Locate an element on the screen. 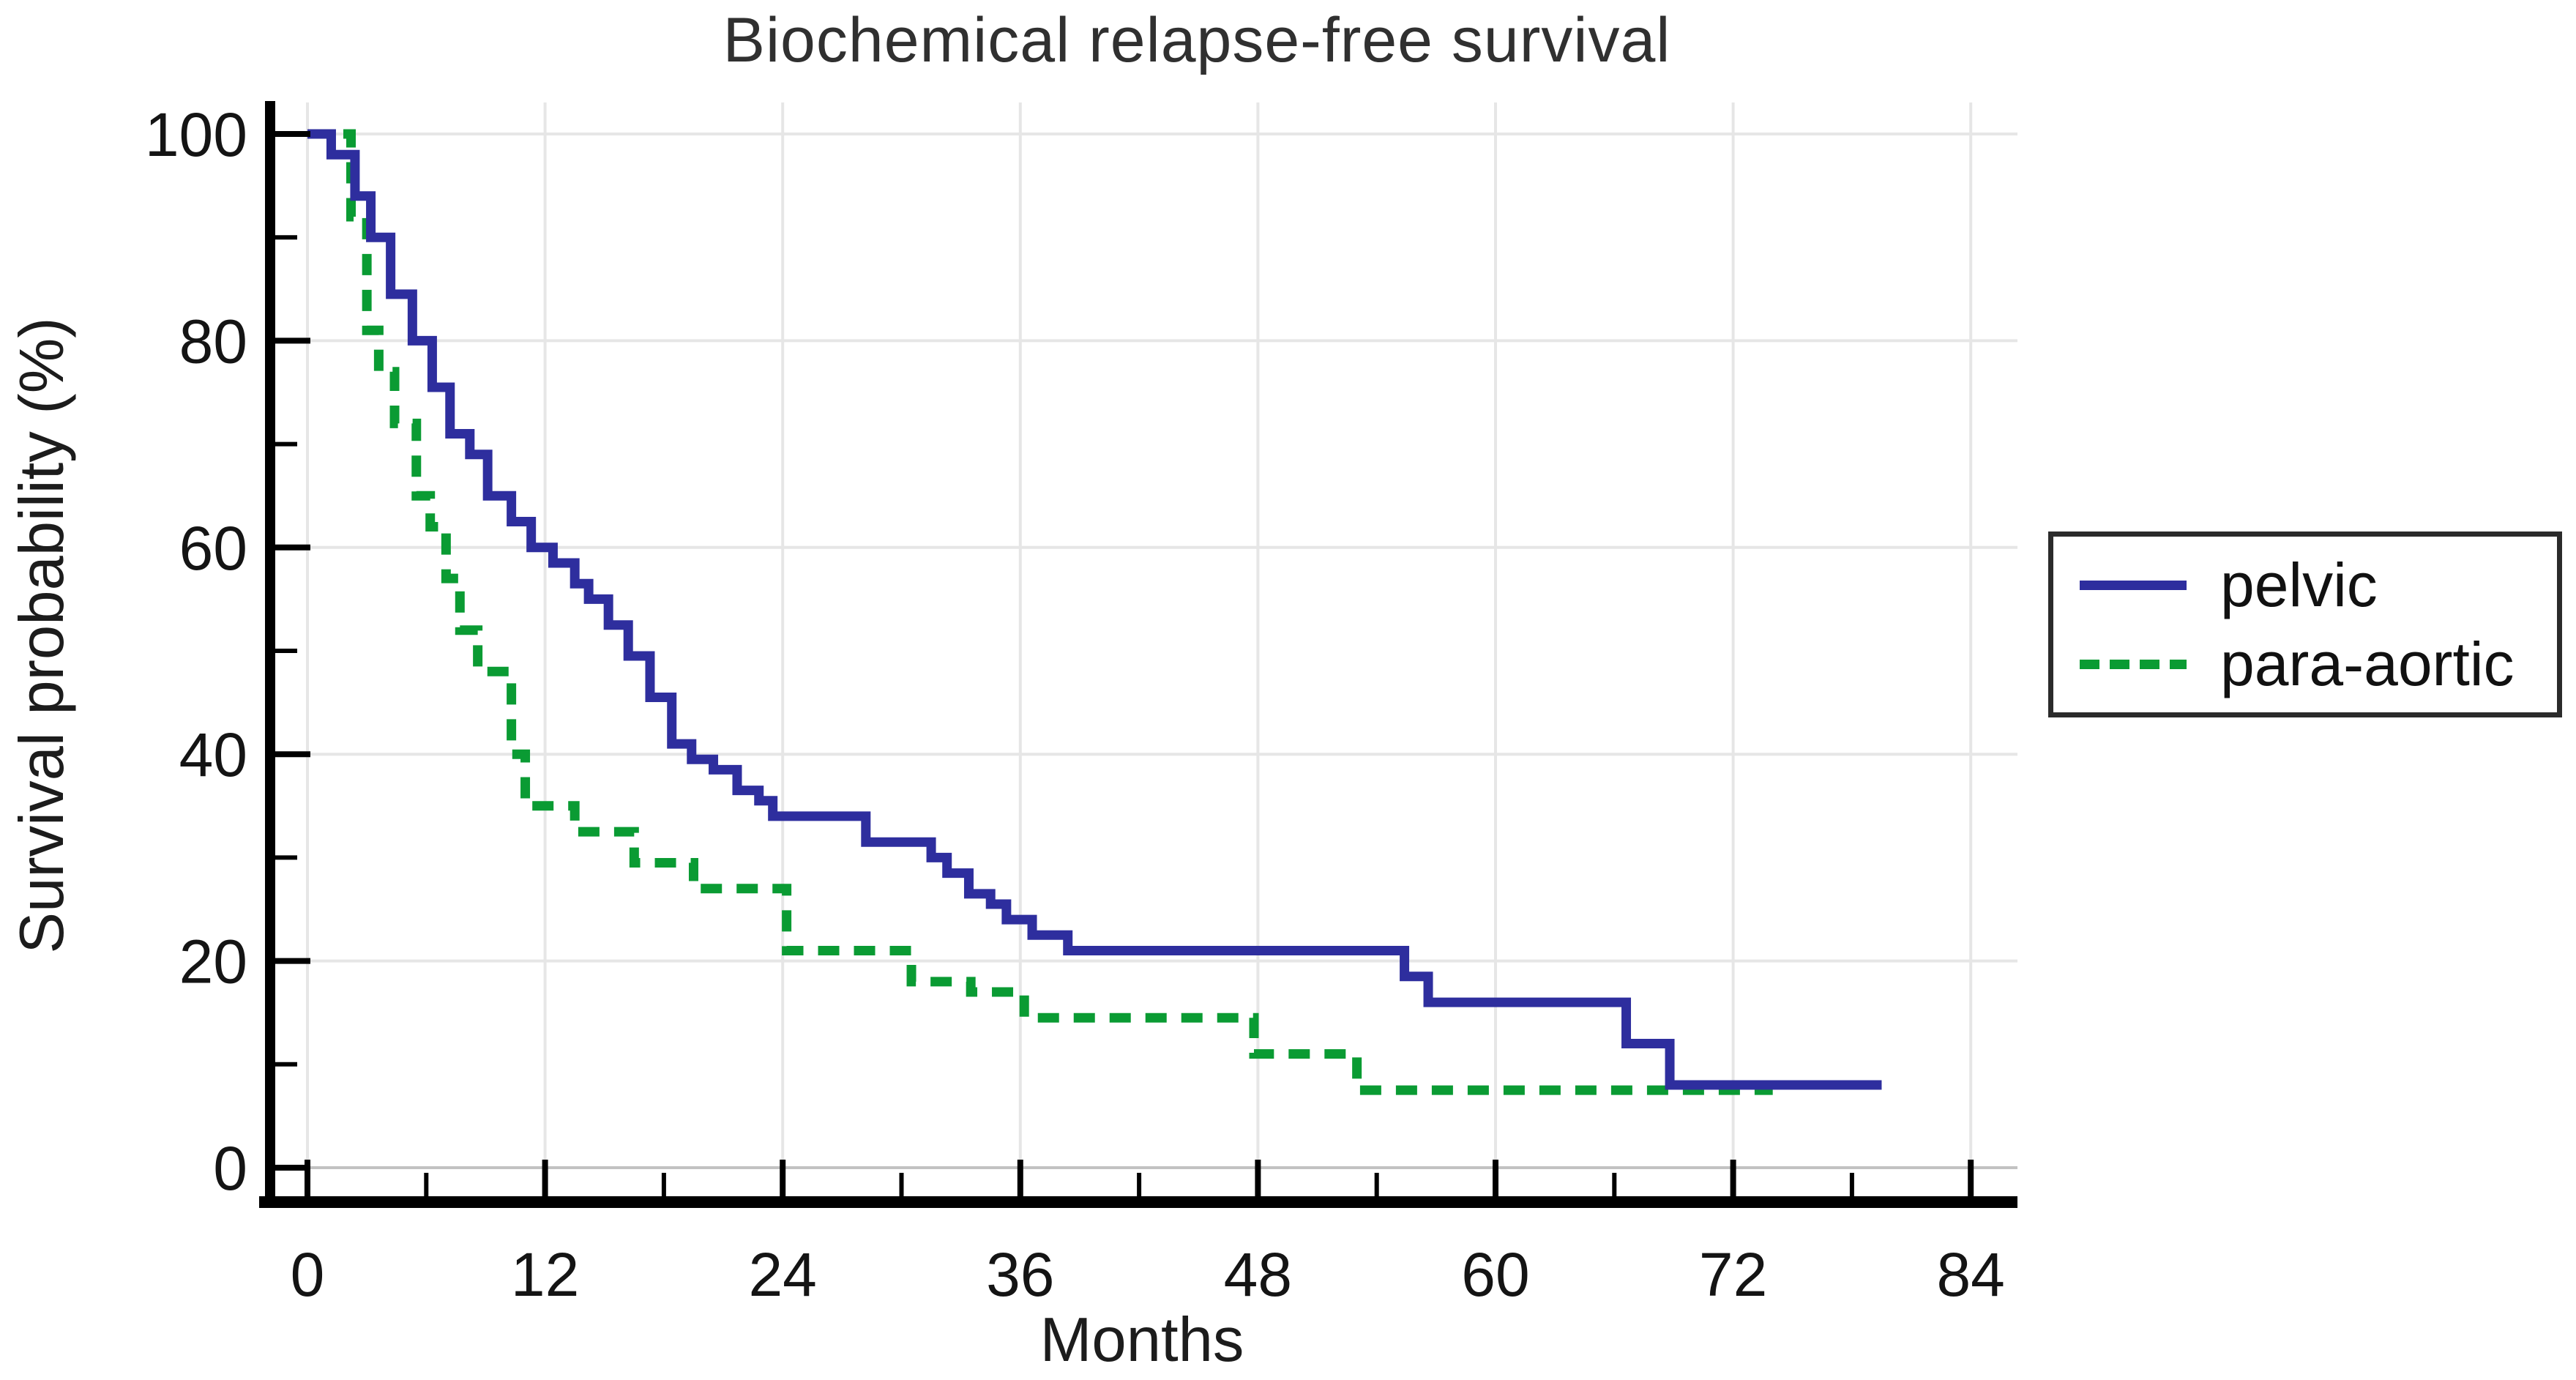 The height and width of the screenshot is (1380, 2576). legend-label: pelvic is located at coordinates (2299, 585).